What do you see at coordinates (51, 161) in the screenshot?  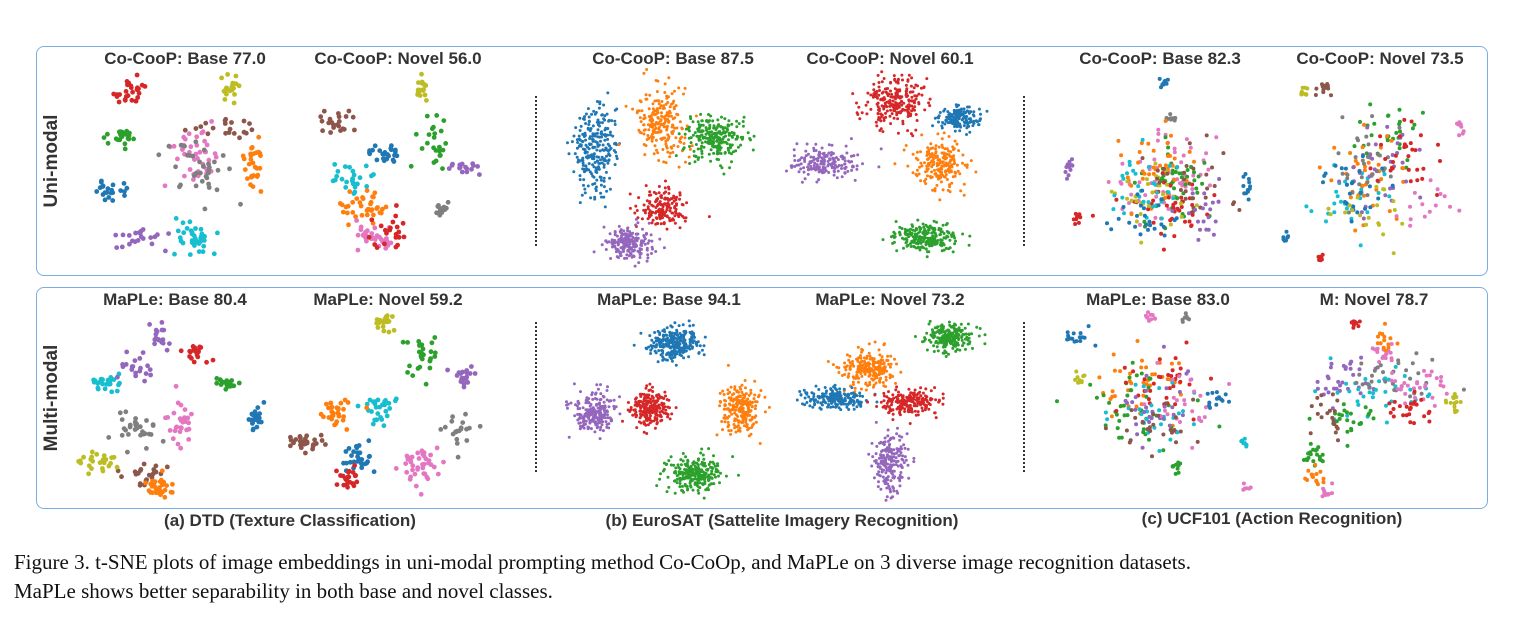 I see `row-label-uni-modal: Uni-modal` at bounding box center [51, 161].